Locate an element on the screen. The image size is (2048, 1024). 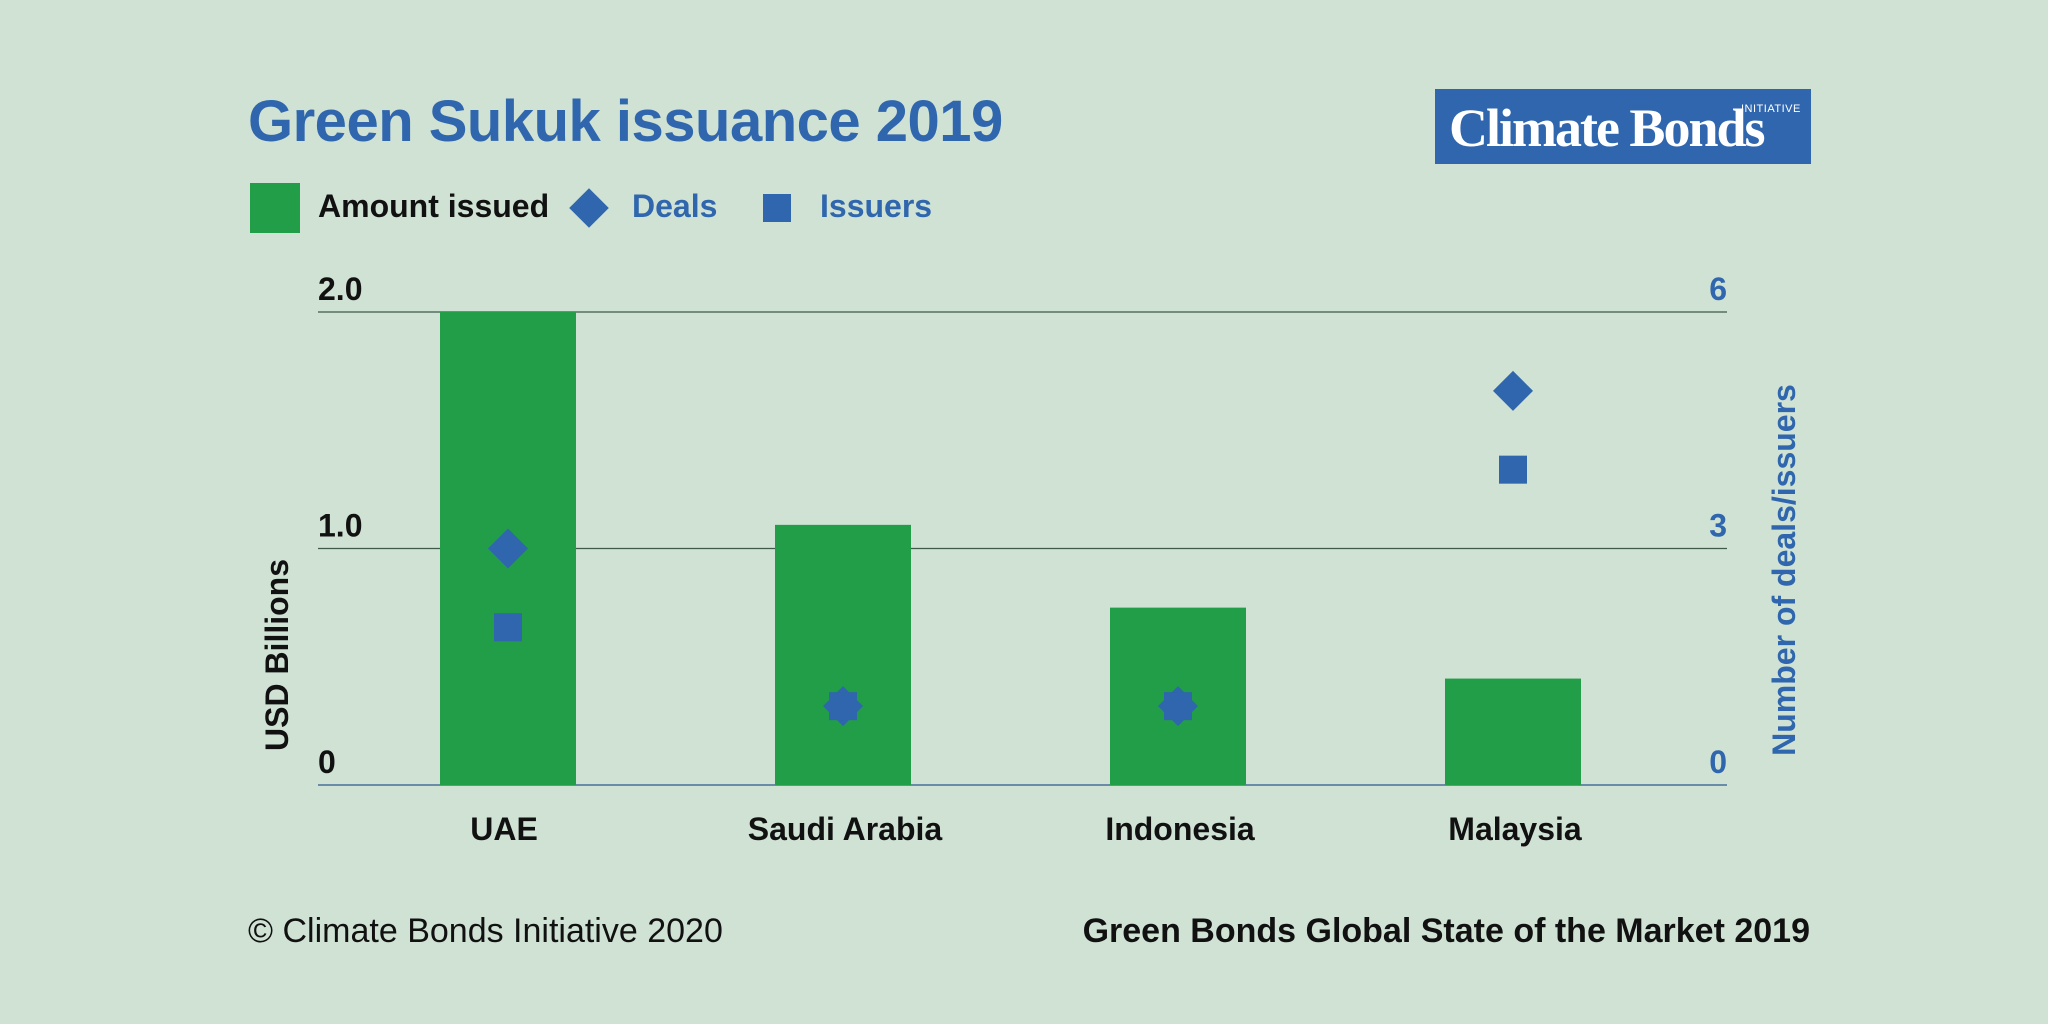
climate-bonds-logo: Climate Bonds INITIATIVE is located at coordinates (1623, 126).